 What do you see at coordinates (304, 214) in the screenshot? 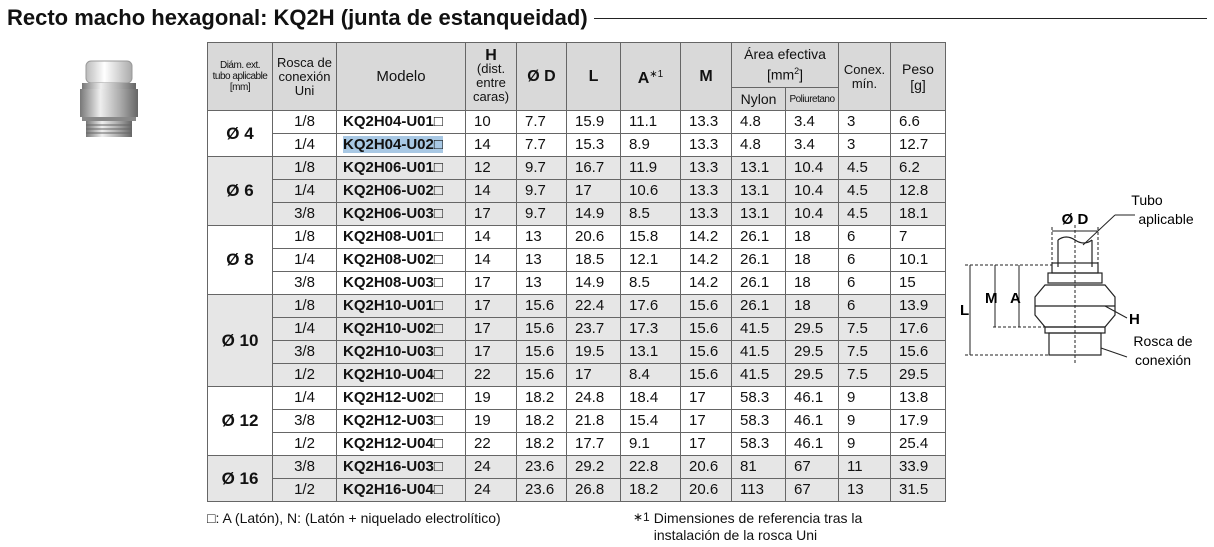
I see `cell-thread: 3/8` at bounding box center [304, 214].